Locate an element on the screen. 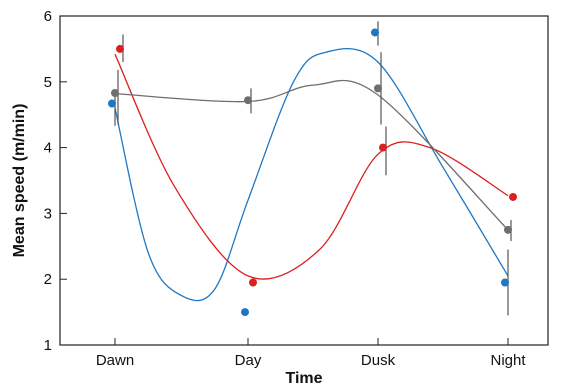  y-tick-label: 2 is located at coordinates (48, 279).